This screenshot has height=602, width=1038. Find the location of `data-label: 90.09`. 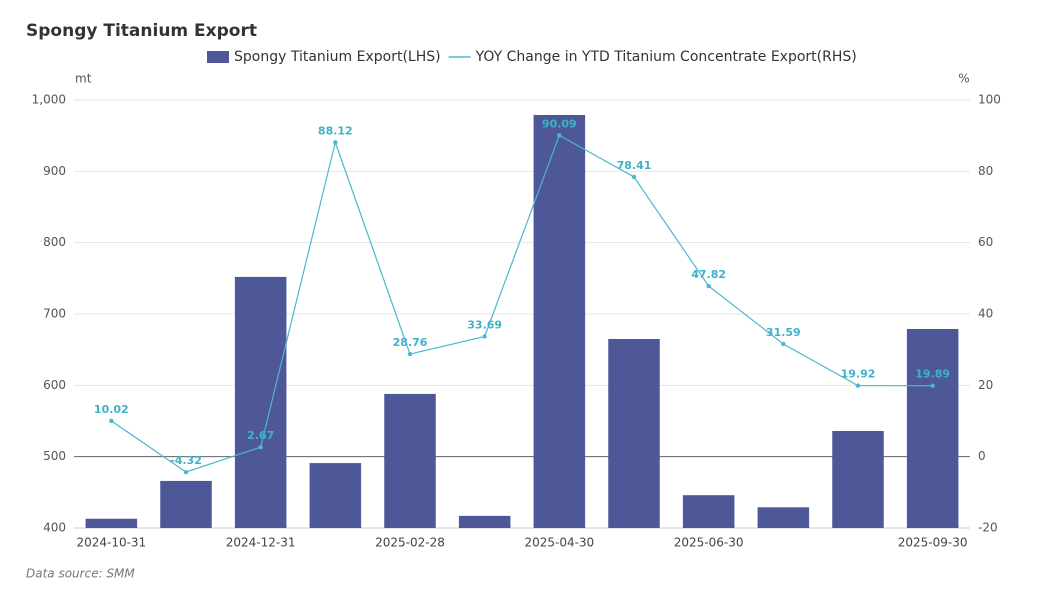

data-label: 90.09 is located at coordinates (559, 123).